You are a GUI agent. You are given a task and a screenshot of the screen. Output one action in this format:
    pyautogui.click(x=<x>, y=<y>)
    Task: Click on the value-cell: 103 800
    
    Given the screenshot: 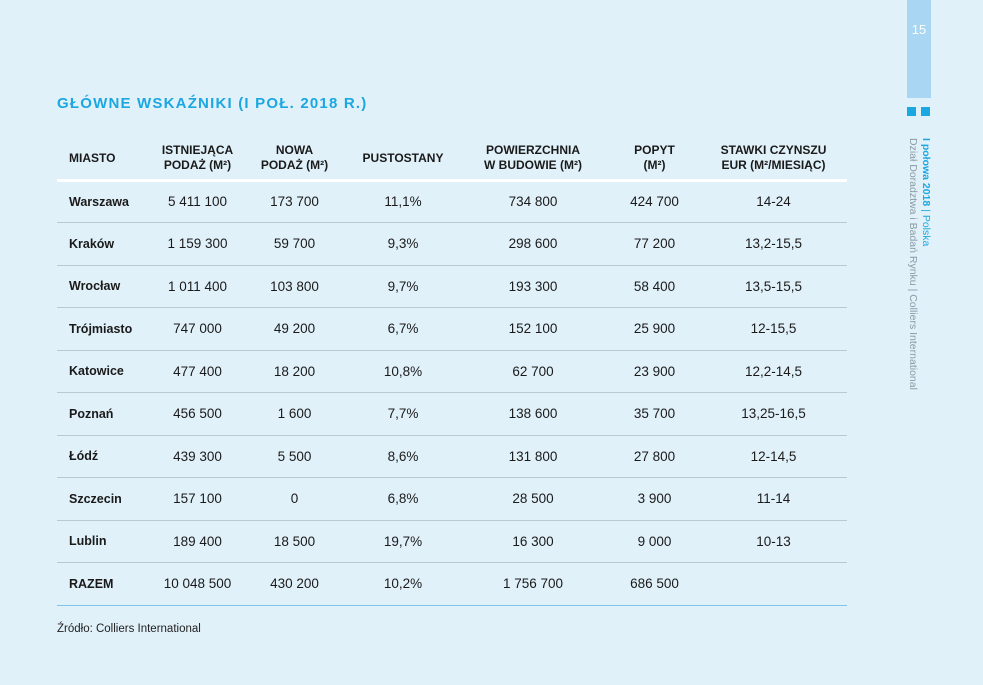 What is the action you would take?
    pyautogui.click(x=294, y=286)
    